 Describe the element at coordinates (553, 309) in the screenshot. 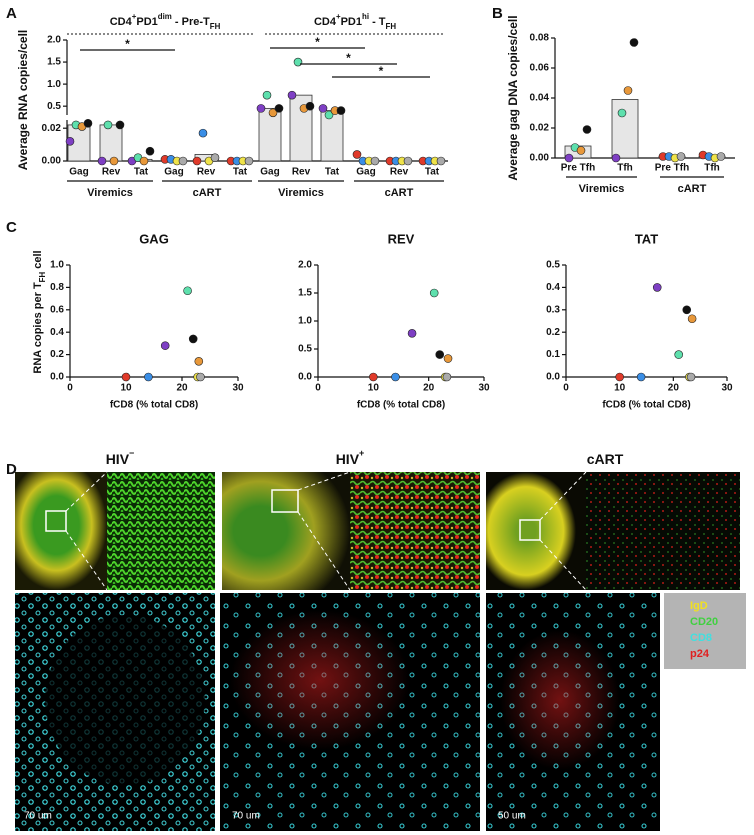

I see `y-tick-label: 0.3` at that location.